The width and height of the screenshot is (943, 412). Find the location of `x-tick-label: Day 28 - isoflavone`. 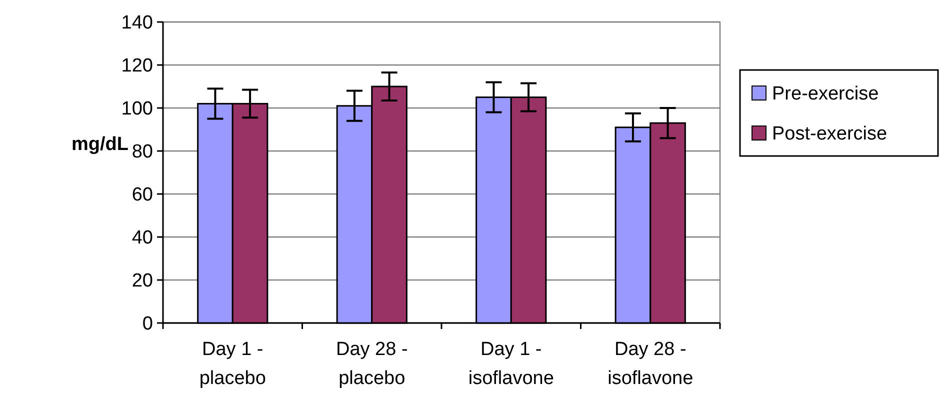

x-tick-label: Day 28 - isoflavone is located at coordinates (651, 364).